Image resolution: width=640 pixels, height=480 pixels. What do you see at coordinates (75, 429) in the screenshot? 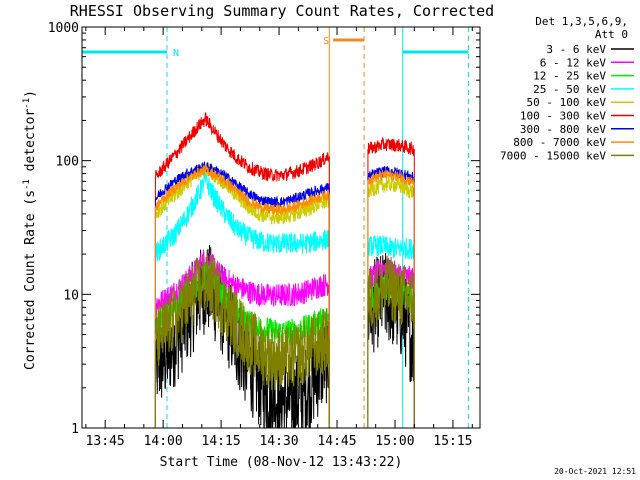
I see `y-tick-label: 1` at bounding box center [75, 429].